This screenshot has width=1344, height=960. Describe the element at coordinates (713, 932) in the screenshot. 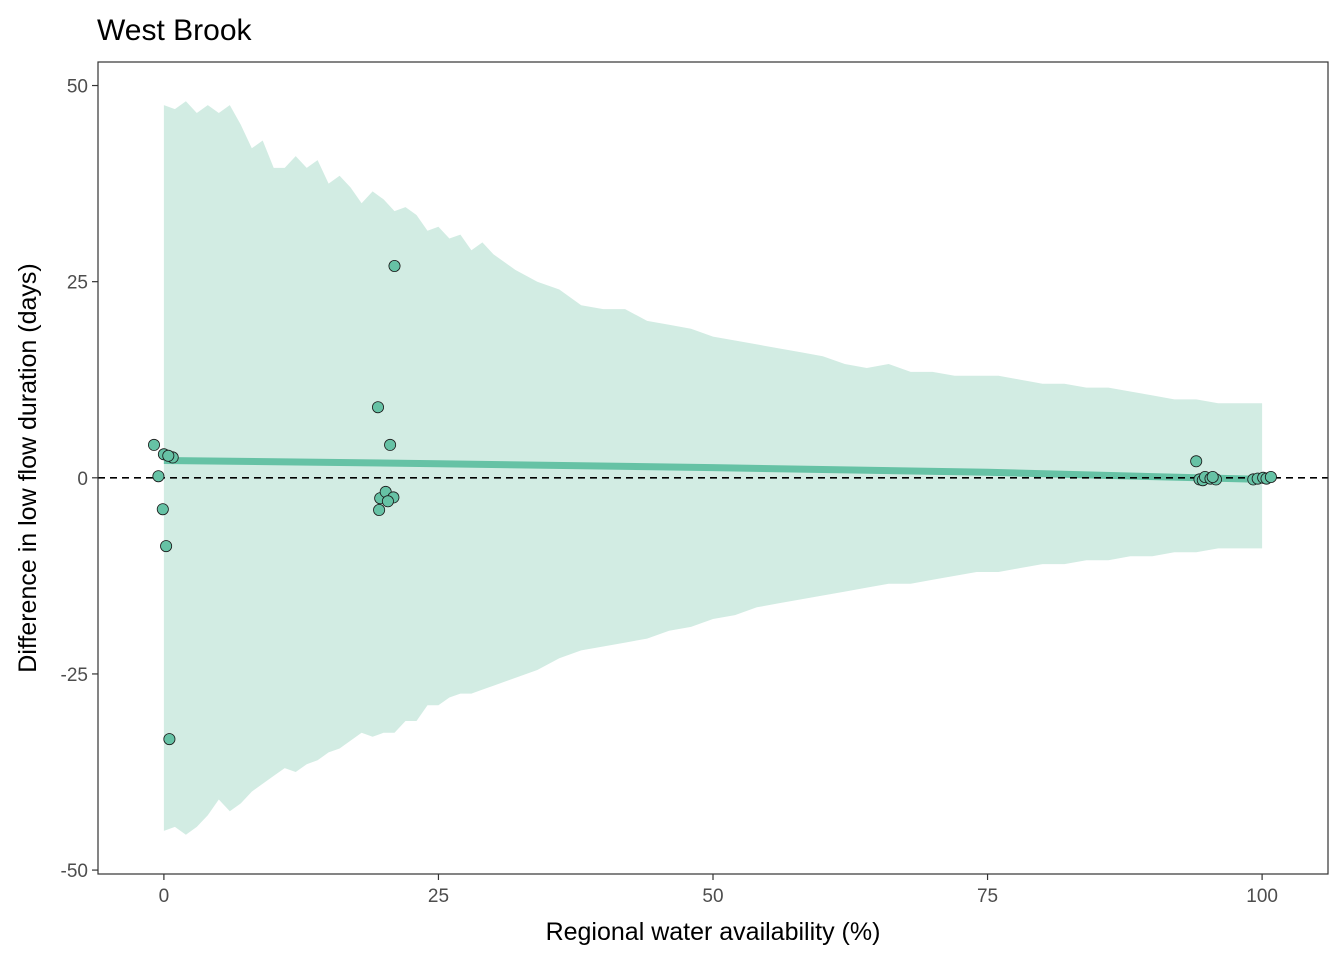

I see `x-axis-label: Regional water availability (%)` at that location.